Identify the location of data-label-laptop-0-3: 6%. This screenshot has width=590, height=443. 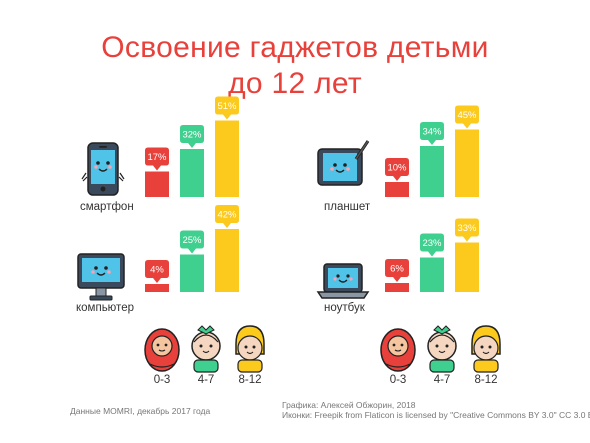
(397, 269).